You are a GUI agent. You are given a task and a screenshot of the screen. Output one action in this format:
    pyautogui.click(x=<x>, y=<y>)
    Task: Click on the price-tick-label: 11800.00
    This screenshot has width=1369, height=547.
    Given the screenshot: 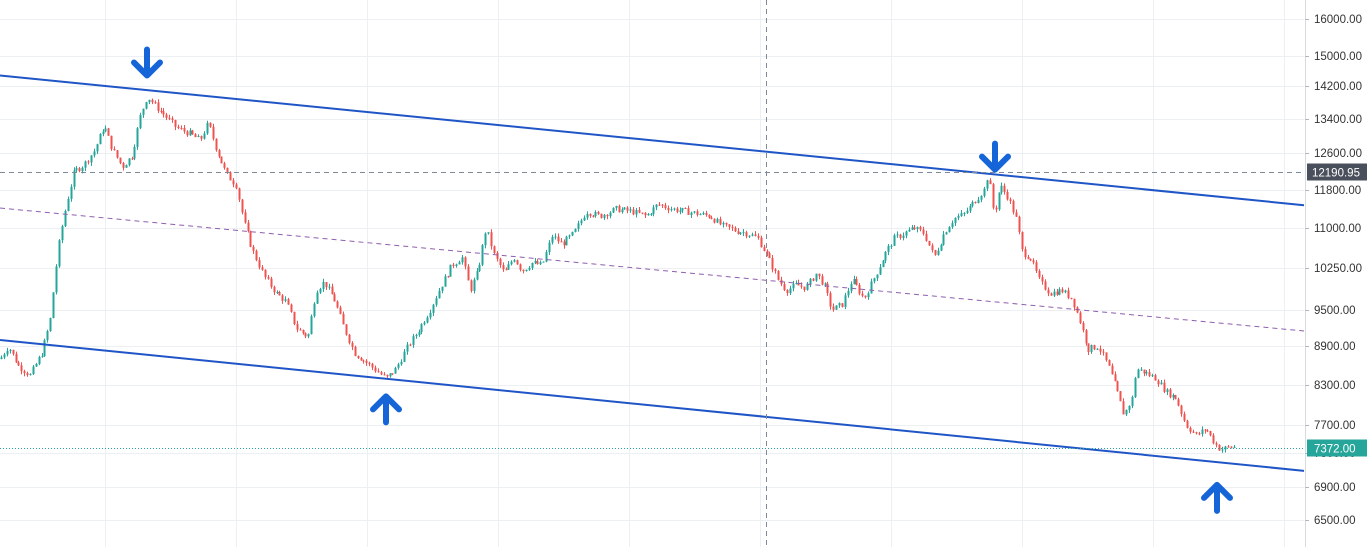 What is the action you would take?
    pyautogui.click(x=1337, y=191)
    